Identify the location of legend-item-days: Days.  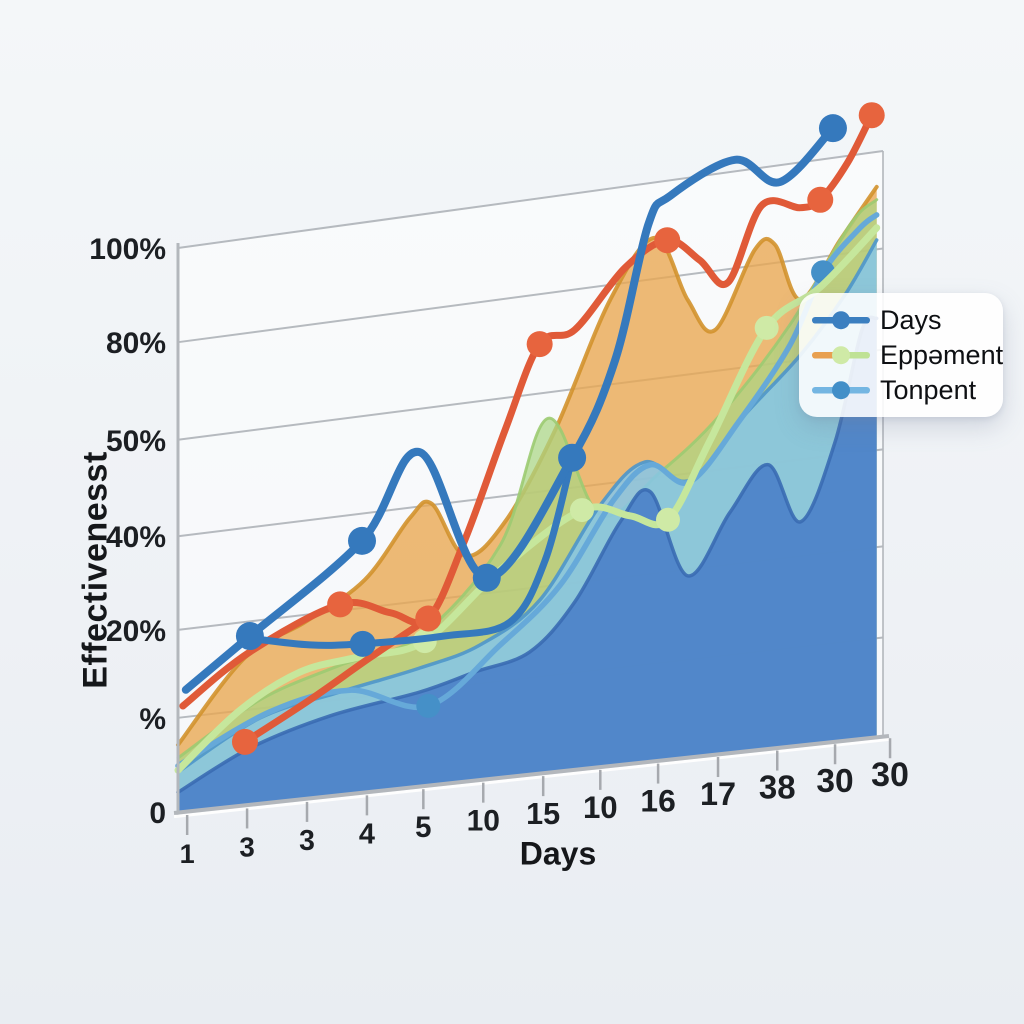
(901, 320).